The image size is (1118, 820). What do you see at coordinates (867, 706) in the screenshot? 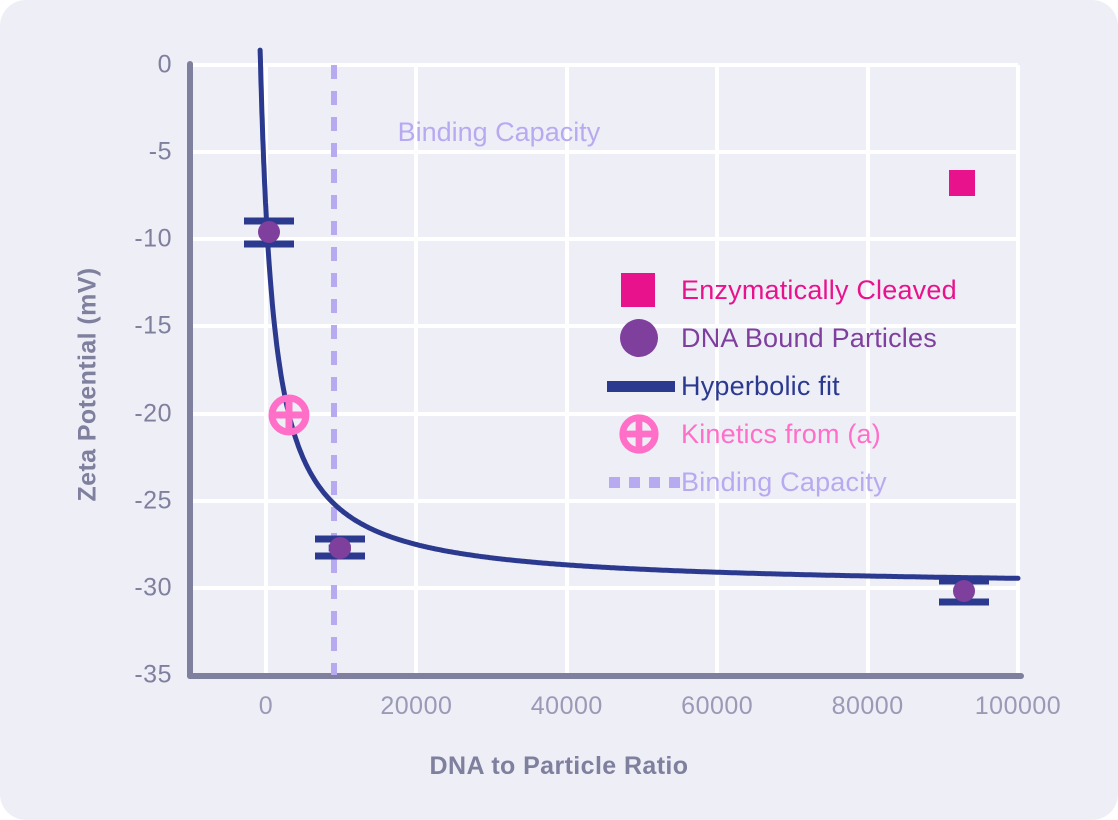
I see `x-tick-label: 80000` at bounding box center [867, 706].